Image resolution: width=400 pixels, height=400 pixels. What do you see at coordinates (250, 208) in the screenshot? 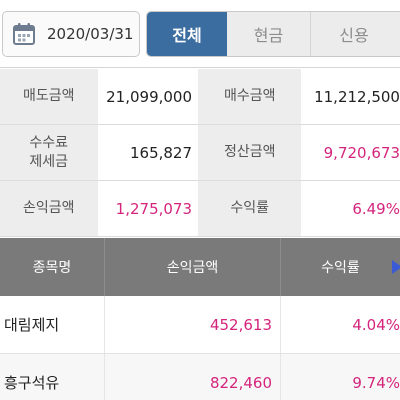
I see `return-rate-label: 수익률` at bounding box center [250, 208].